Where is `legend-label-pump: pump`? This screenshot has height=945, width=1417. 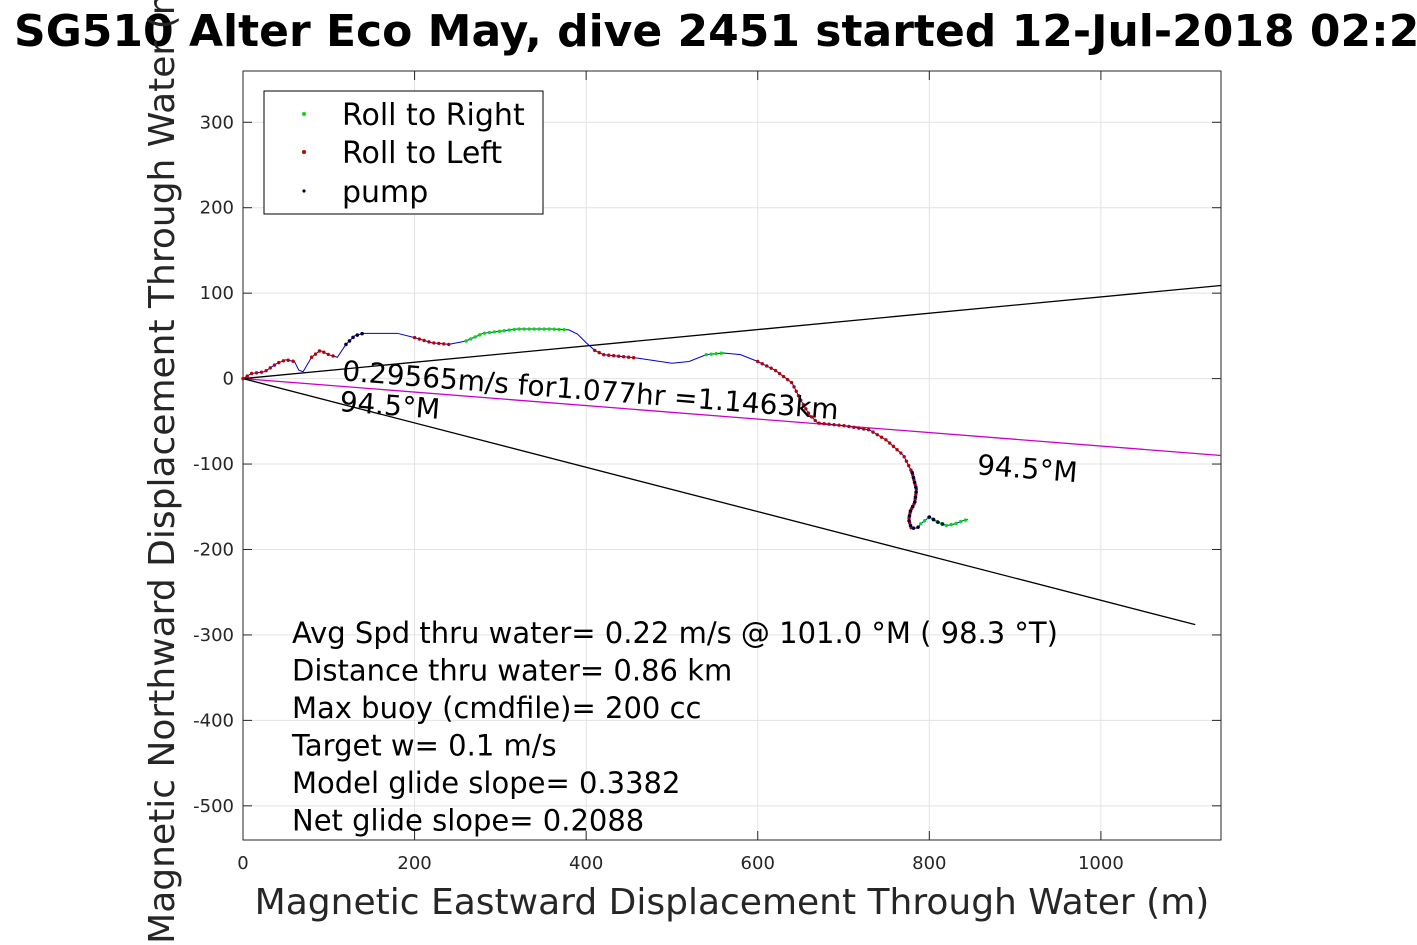
legend-label-pump: pump is located at coordinates (385, 192).